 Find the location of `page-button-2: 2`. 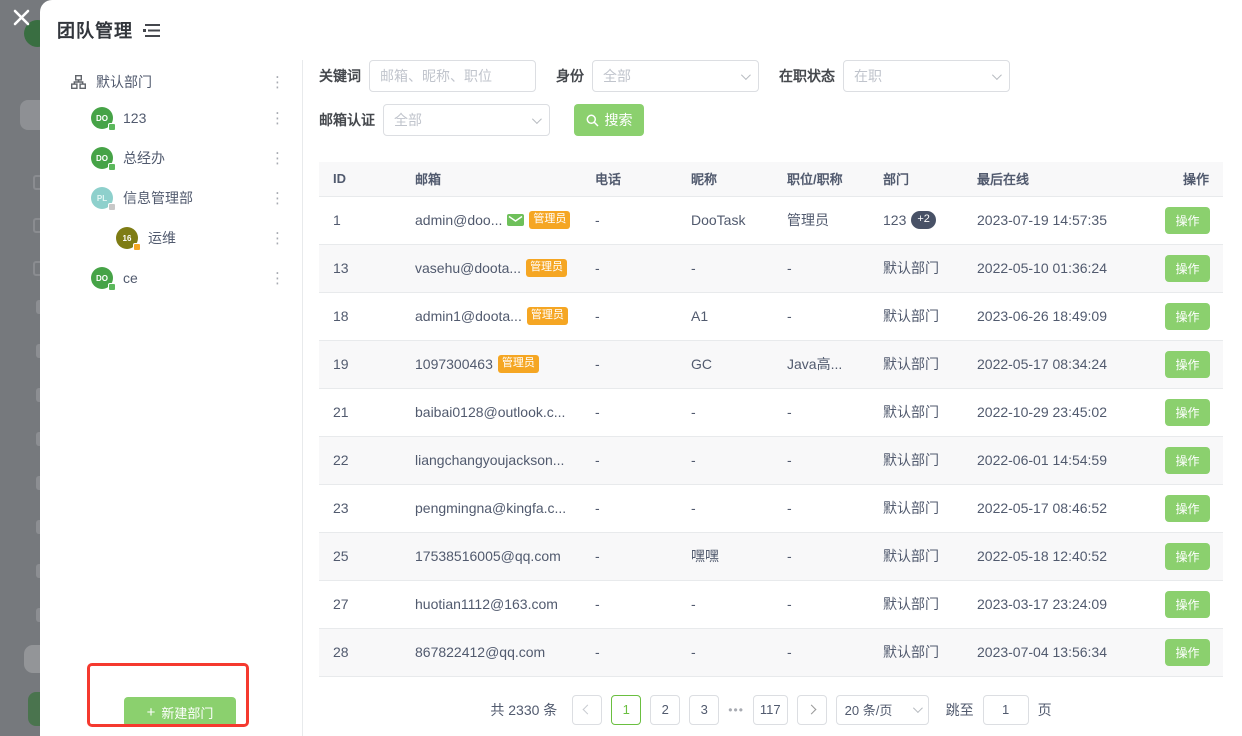

page-button-2: 2 is located at coordinates (665, 709).